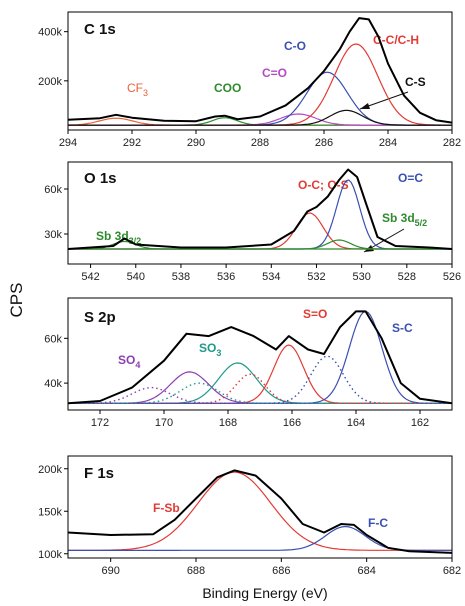  What do you see at coordinates (271, 277) in the screenshot?
I see `o1s-x-tick-label-4: 534` at bounding box center [271, 277].